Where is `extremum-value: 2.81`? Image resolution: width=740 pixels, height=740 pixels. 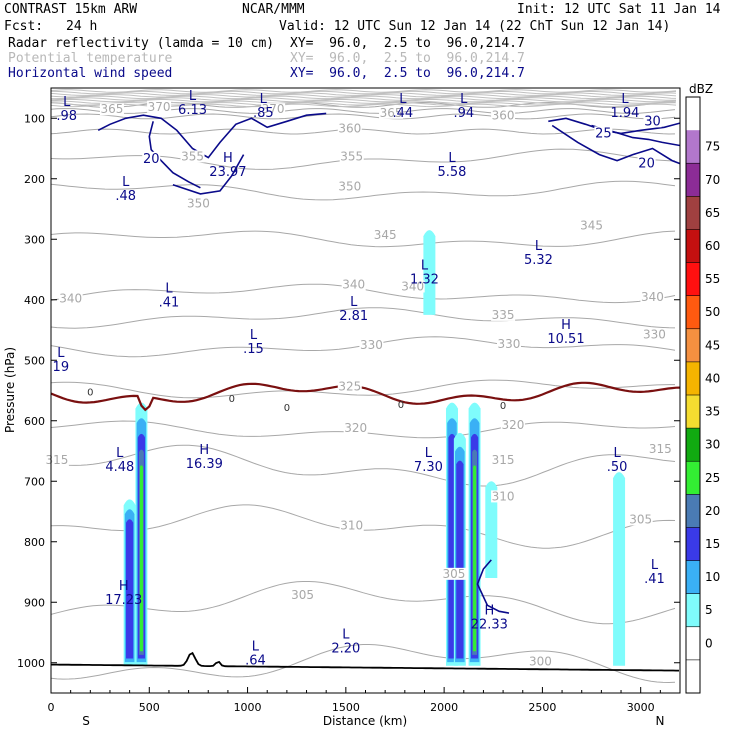
extremum-value: 2.81 is located at coordinates (353, 316).